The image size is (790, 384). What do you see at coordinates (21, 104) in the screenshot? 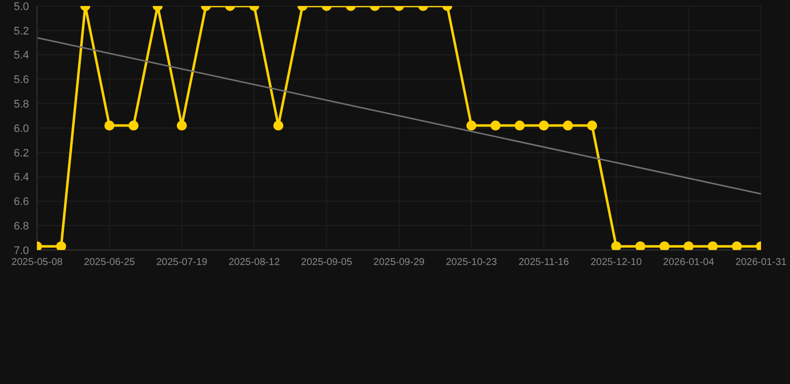
I see `y-tick-label: 5.8` at bounding box center [21, 104].